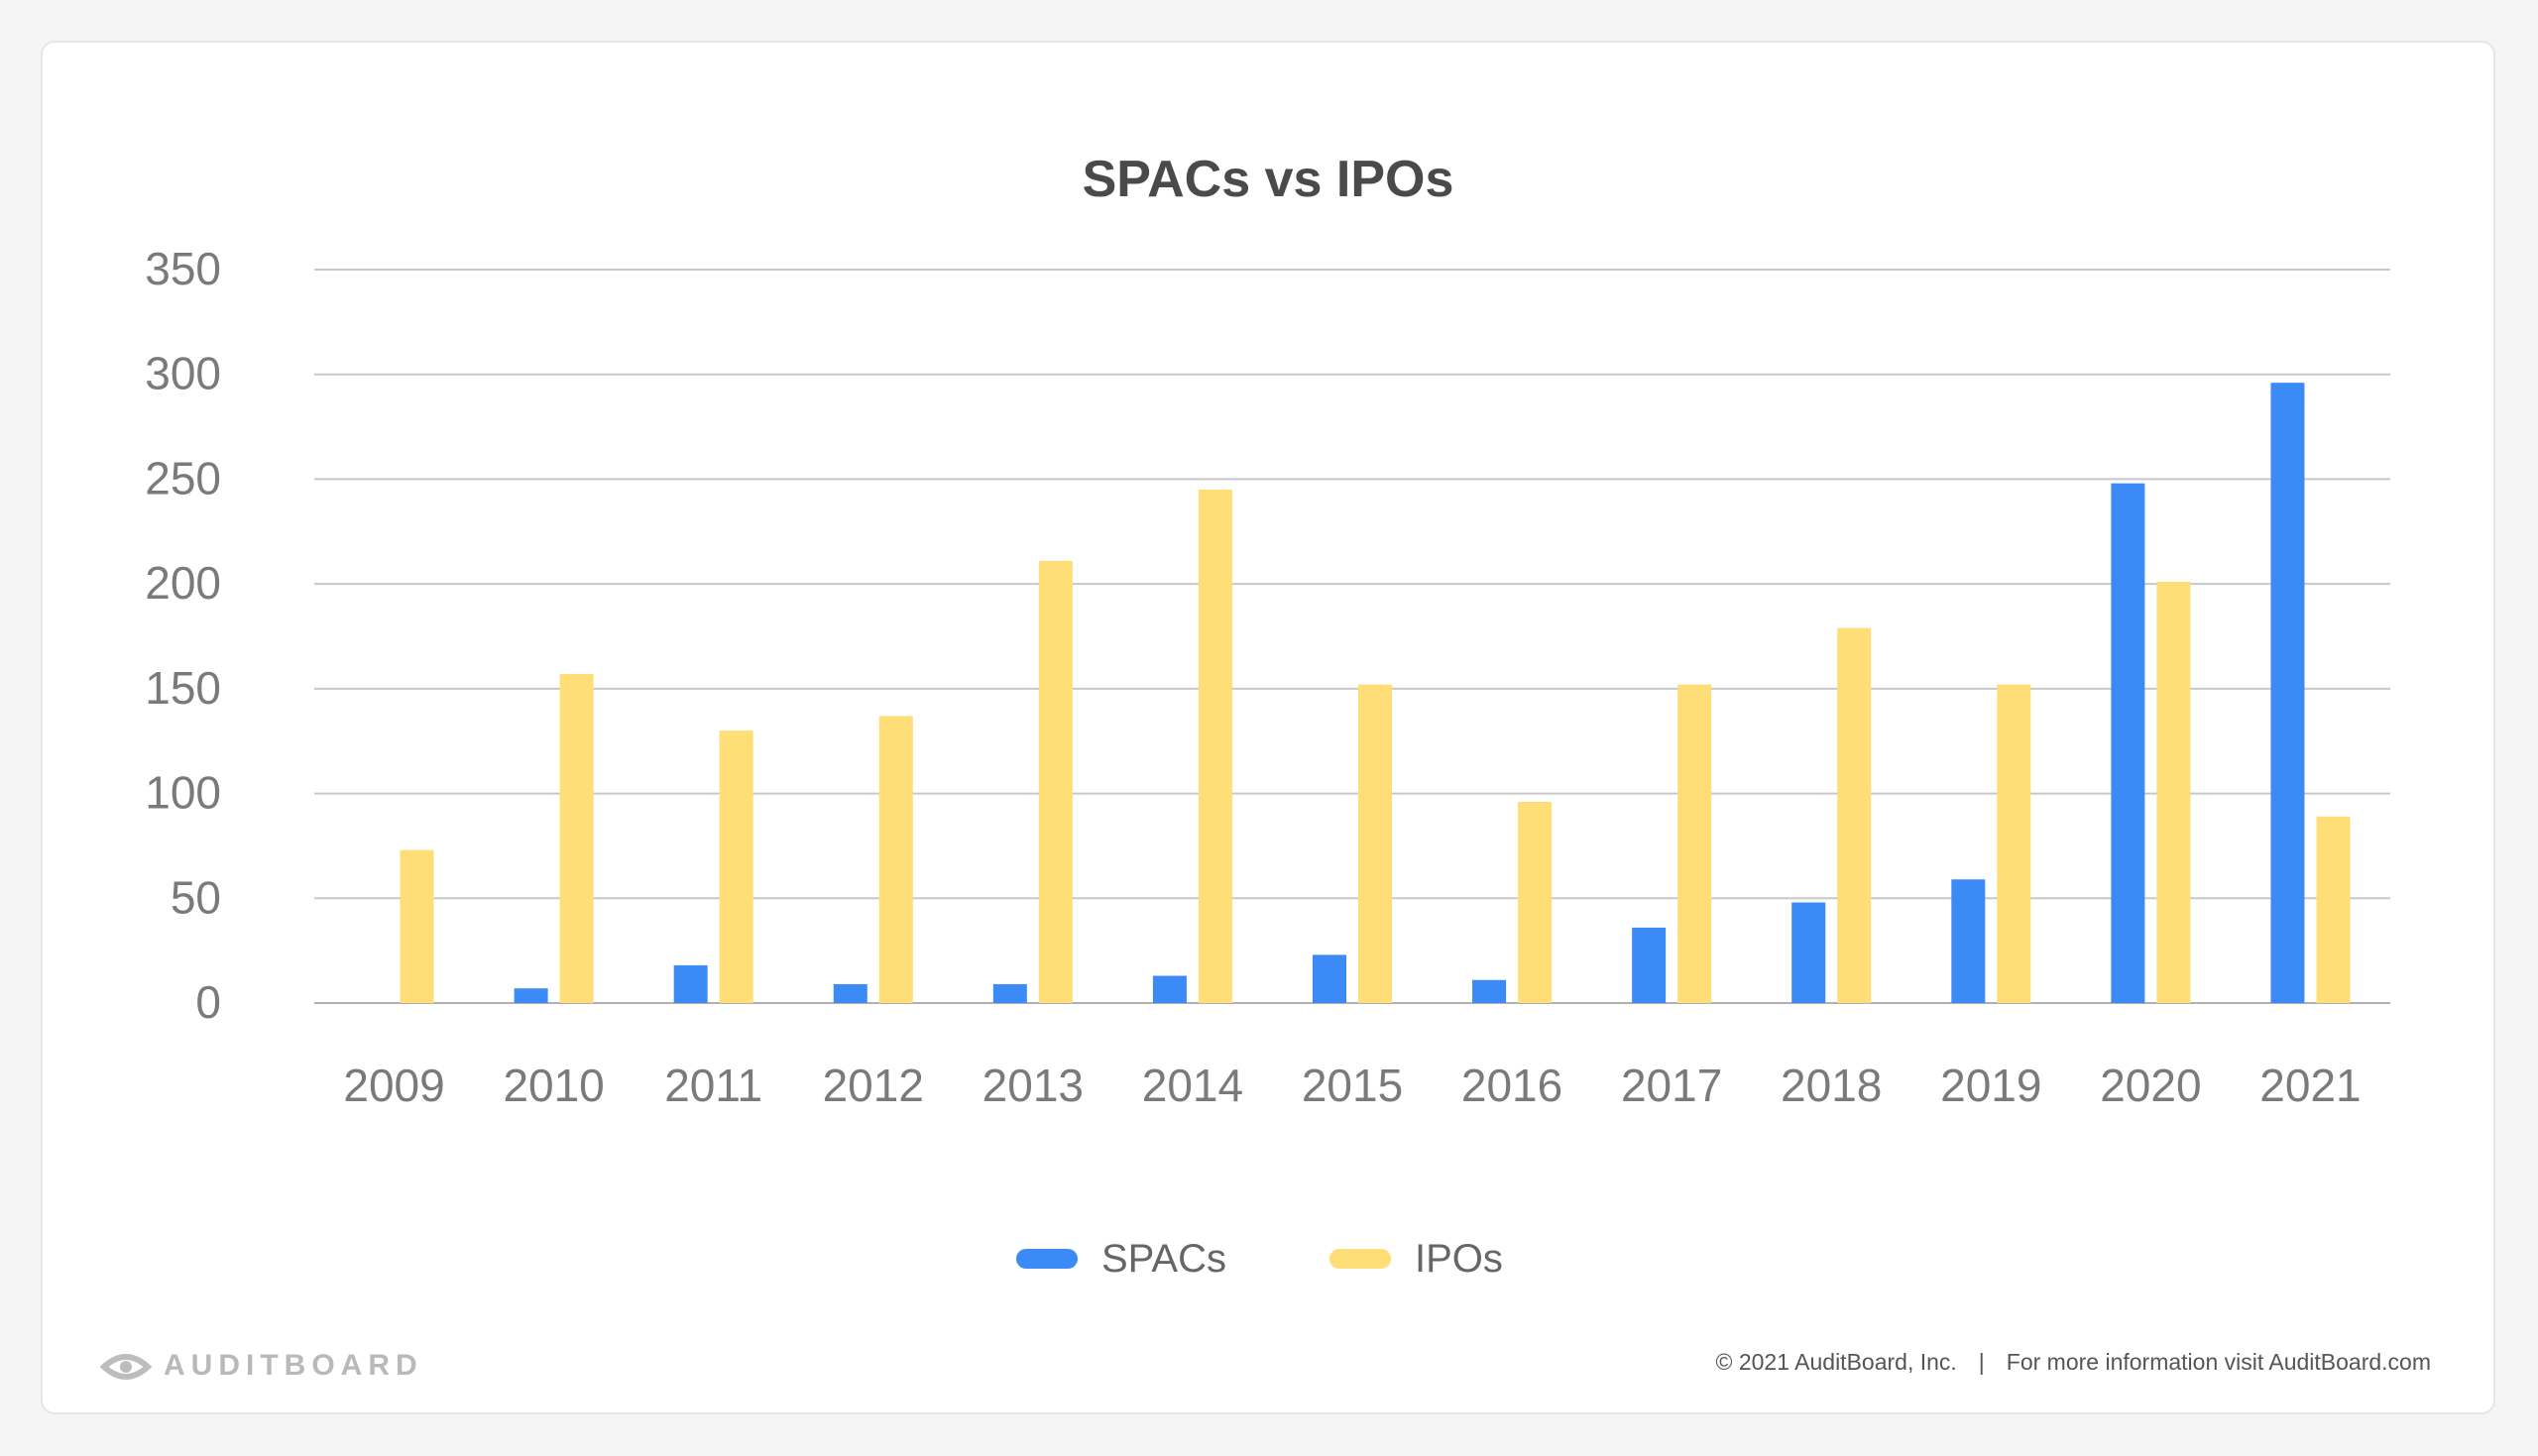 The height and width of the screenshot is (1456, 2538). What do you see at coordinates (736, 866) in the screenshot?
I see `bar-ipos-2011` at bounding box center [736, 866].